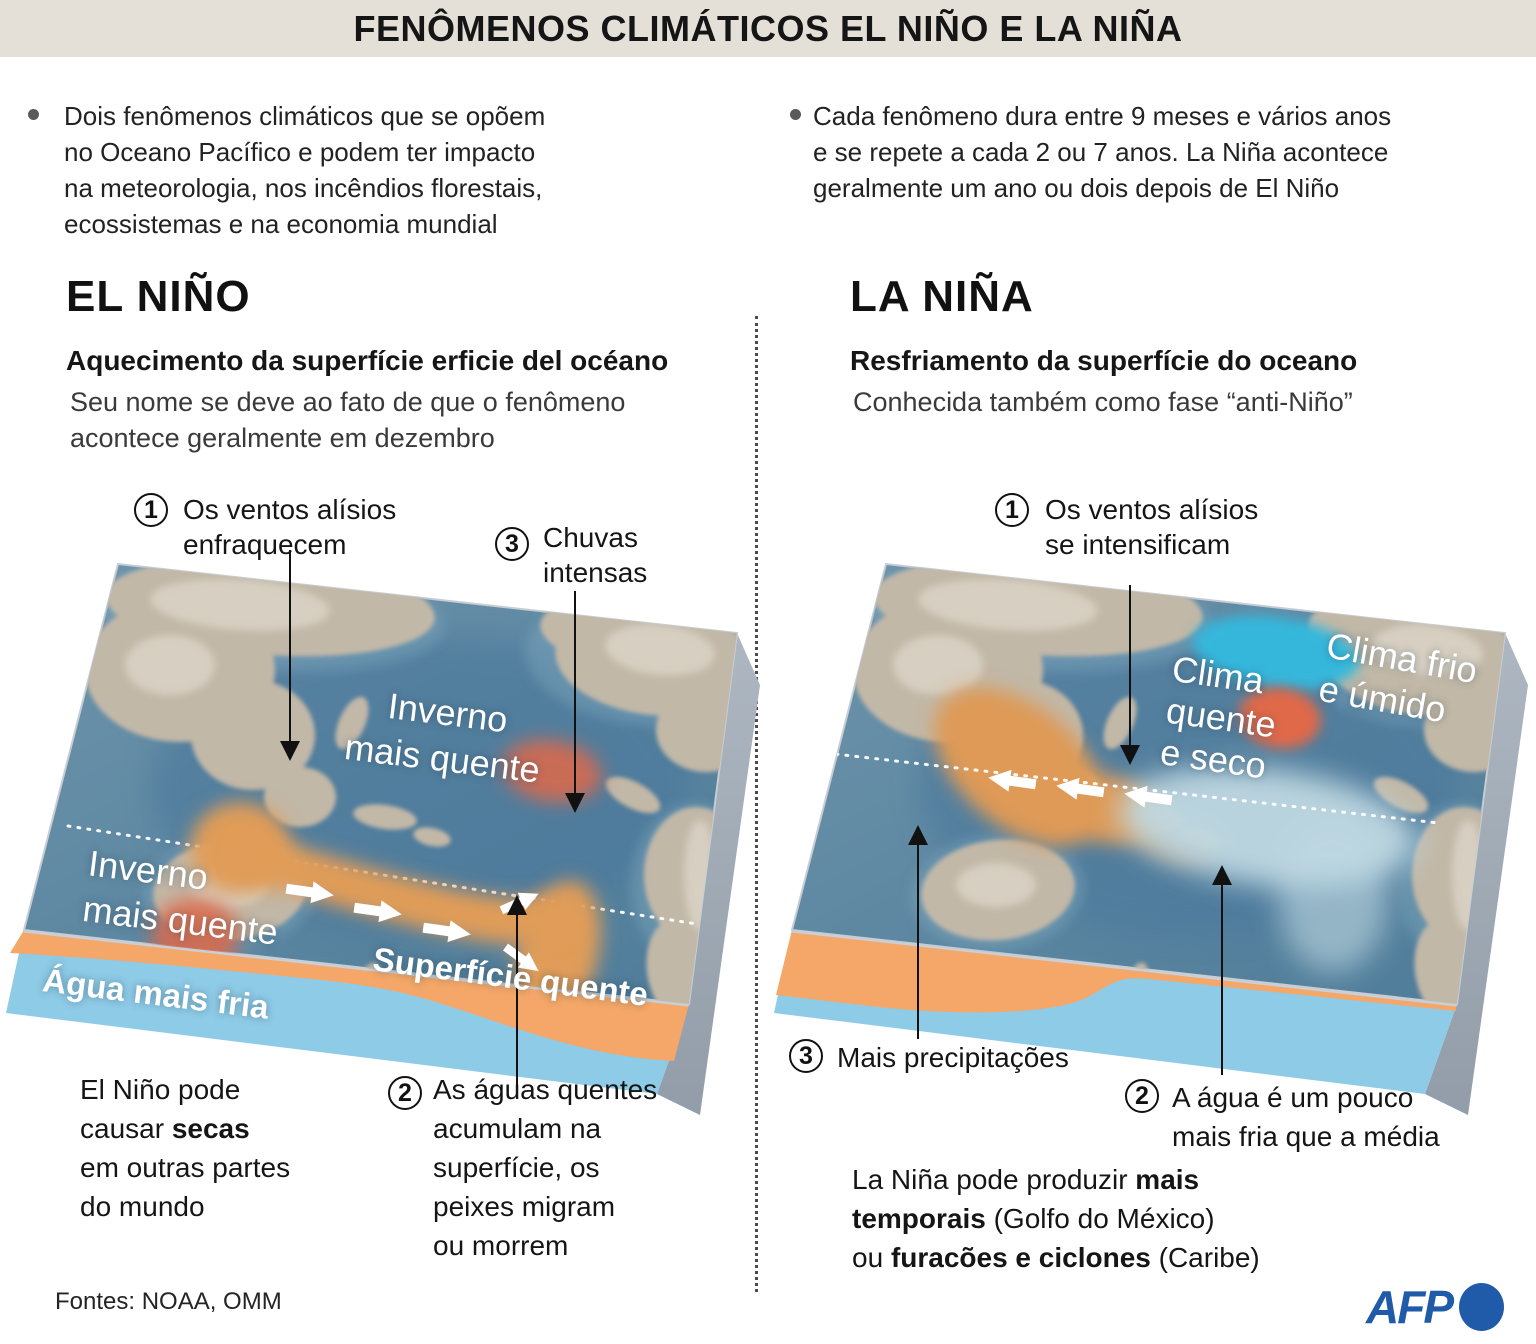 The height and width of the screenshot is (1344, 1536). What do you see at coordinates (1276, 652) in the screenshot?
I see `cold-wet-spot` at bounding box center [1276, 652].